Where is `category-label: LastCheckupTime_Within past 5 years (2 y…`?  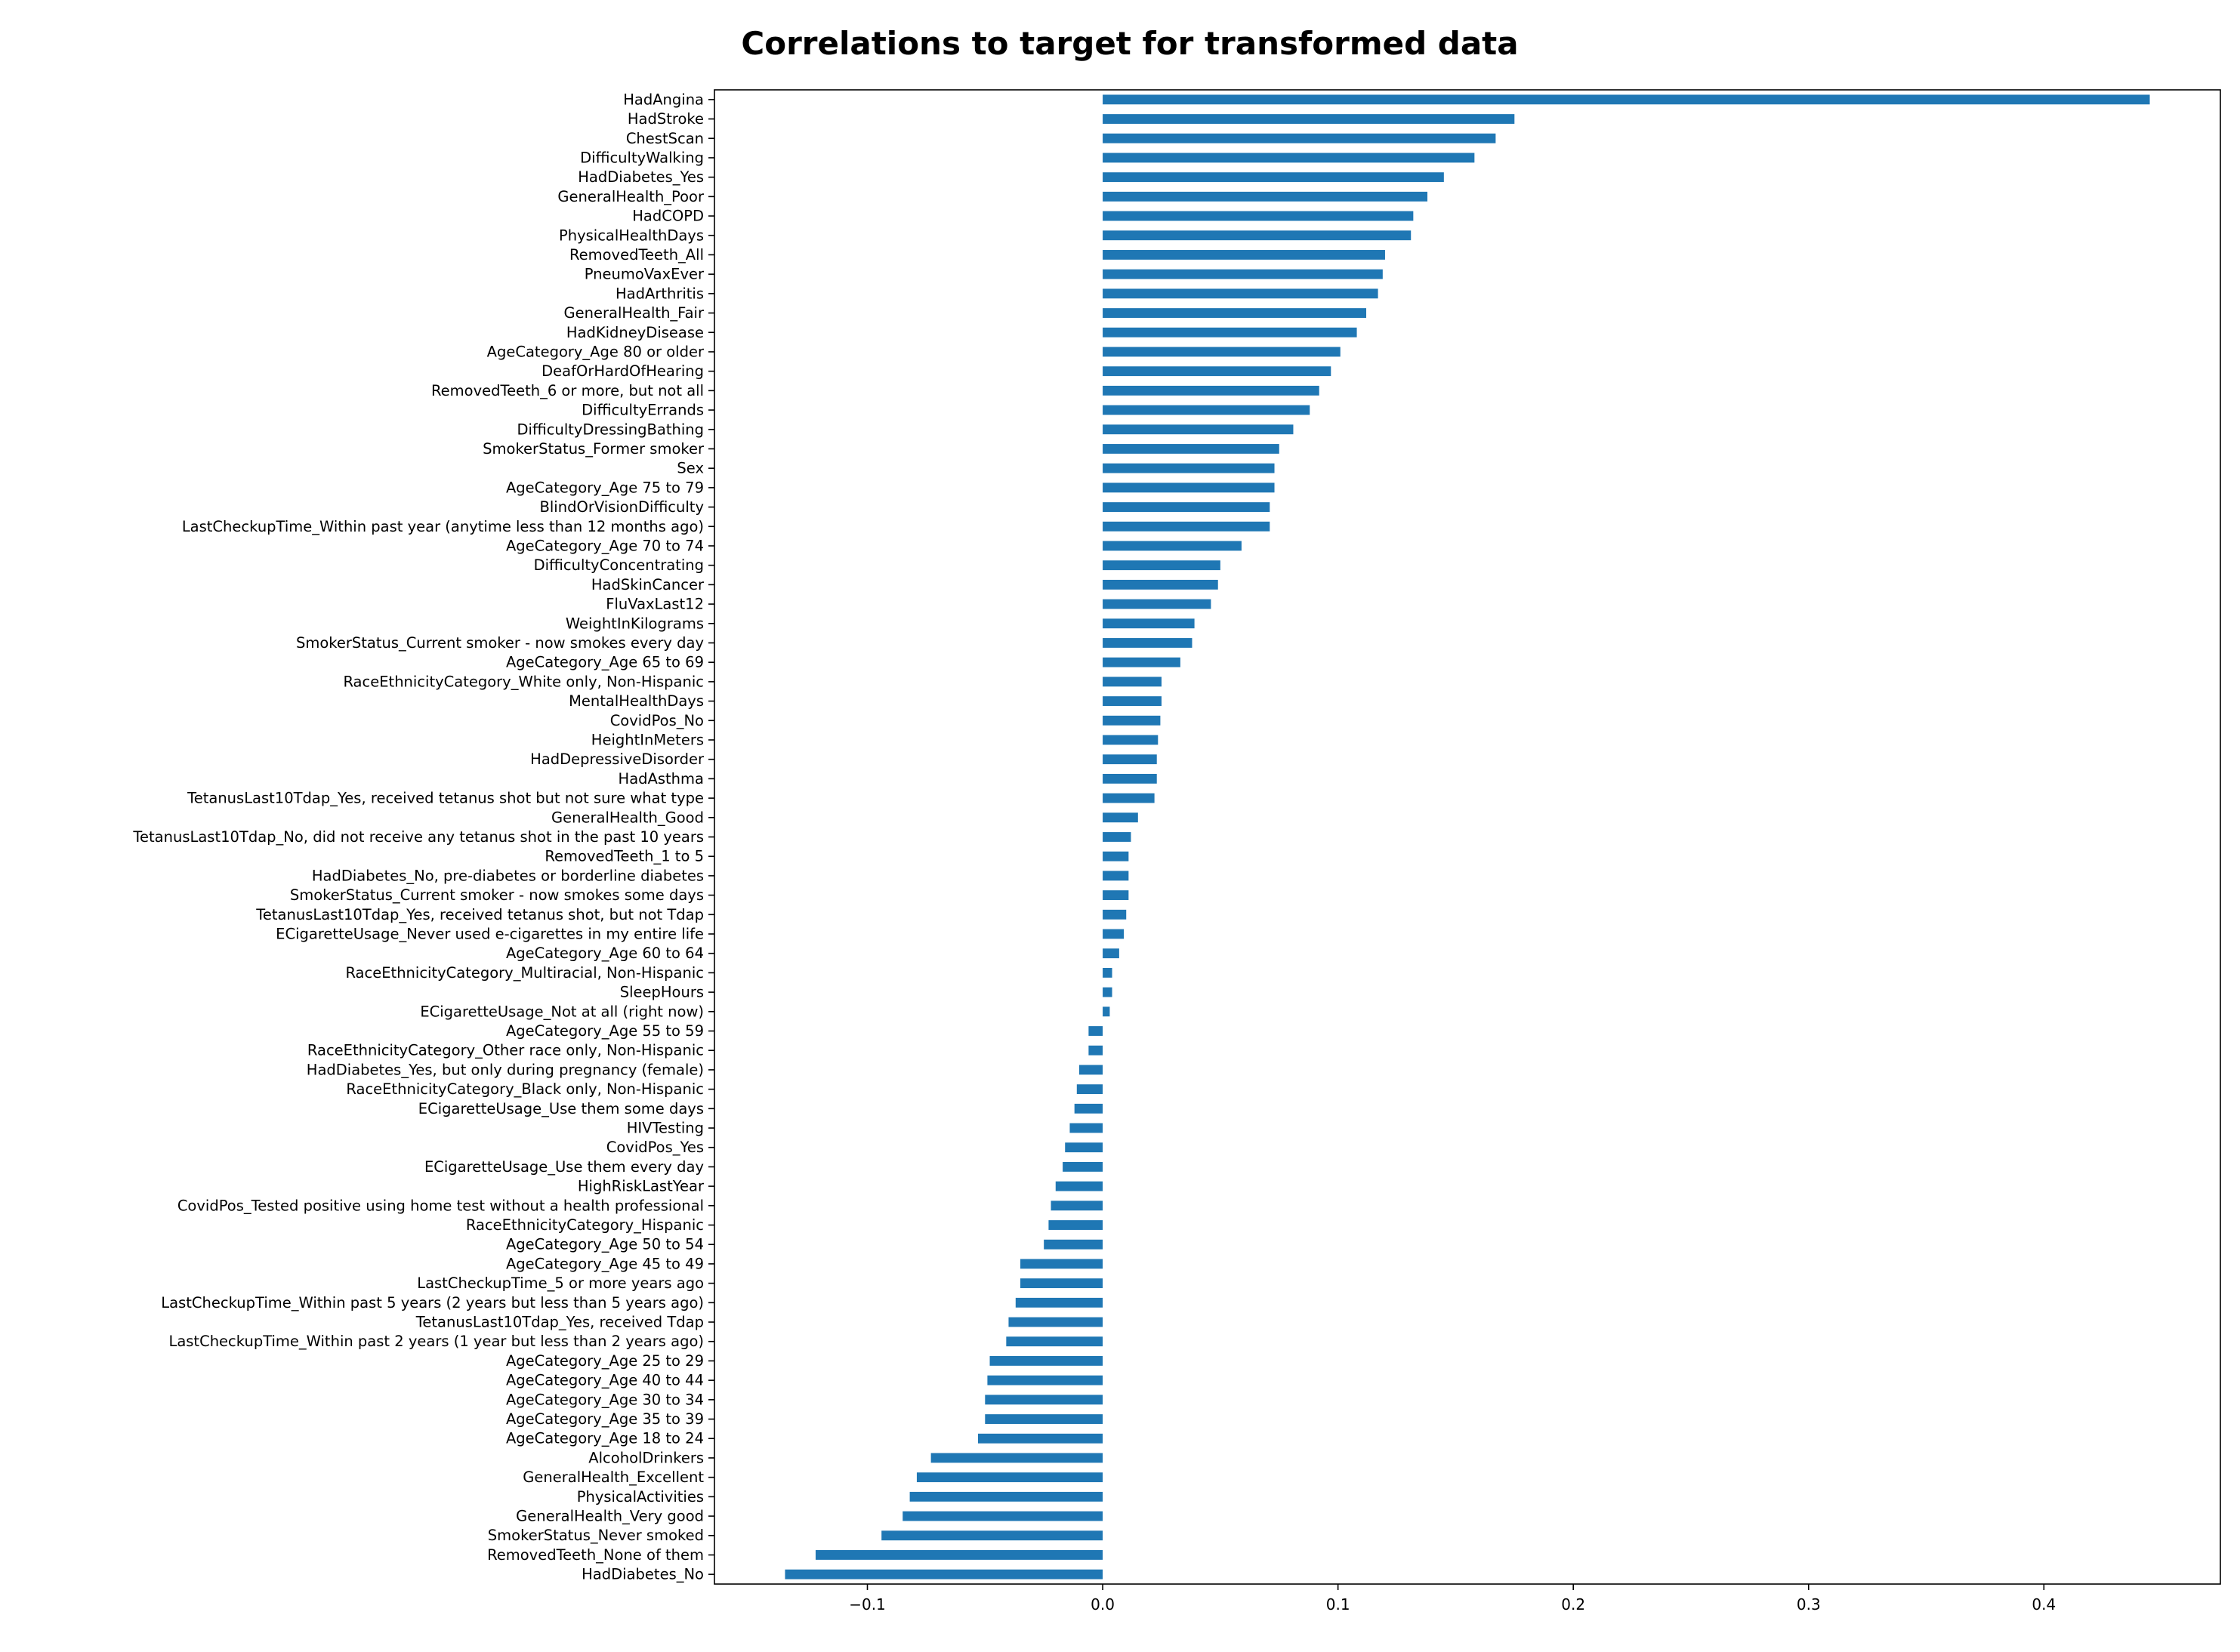
category-label: LastCheckupTime_Within past 5 years (2 y… is located at coordinates (433, 1303).